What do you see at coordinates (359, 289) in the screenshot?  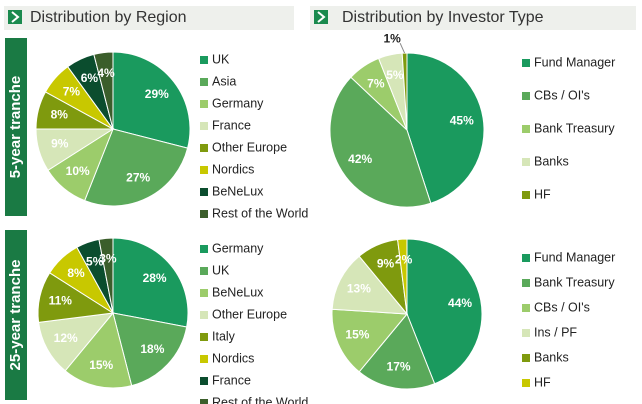 I see `slice-label: 13%` at bounding box center [359, 289].